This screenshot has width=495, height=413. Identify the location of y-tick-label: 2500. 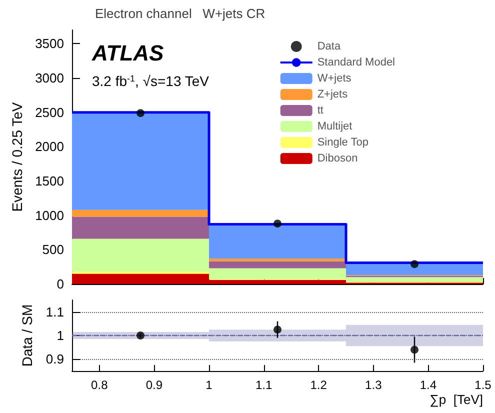
(49, 112).